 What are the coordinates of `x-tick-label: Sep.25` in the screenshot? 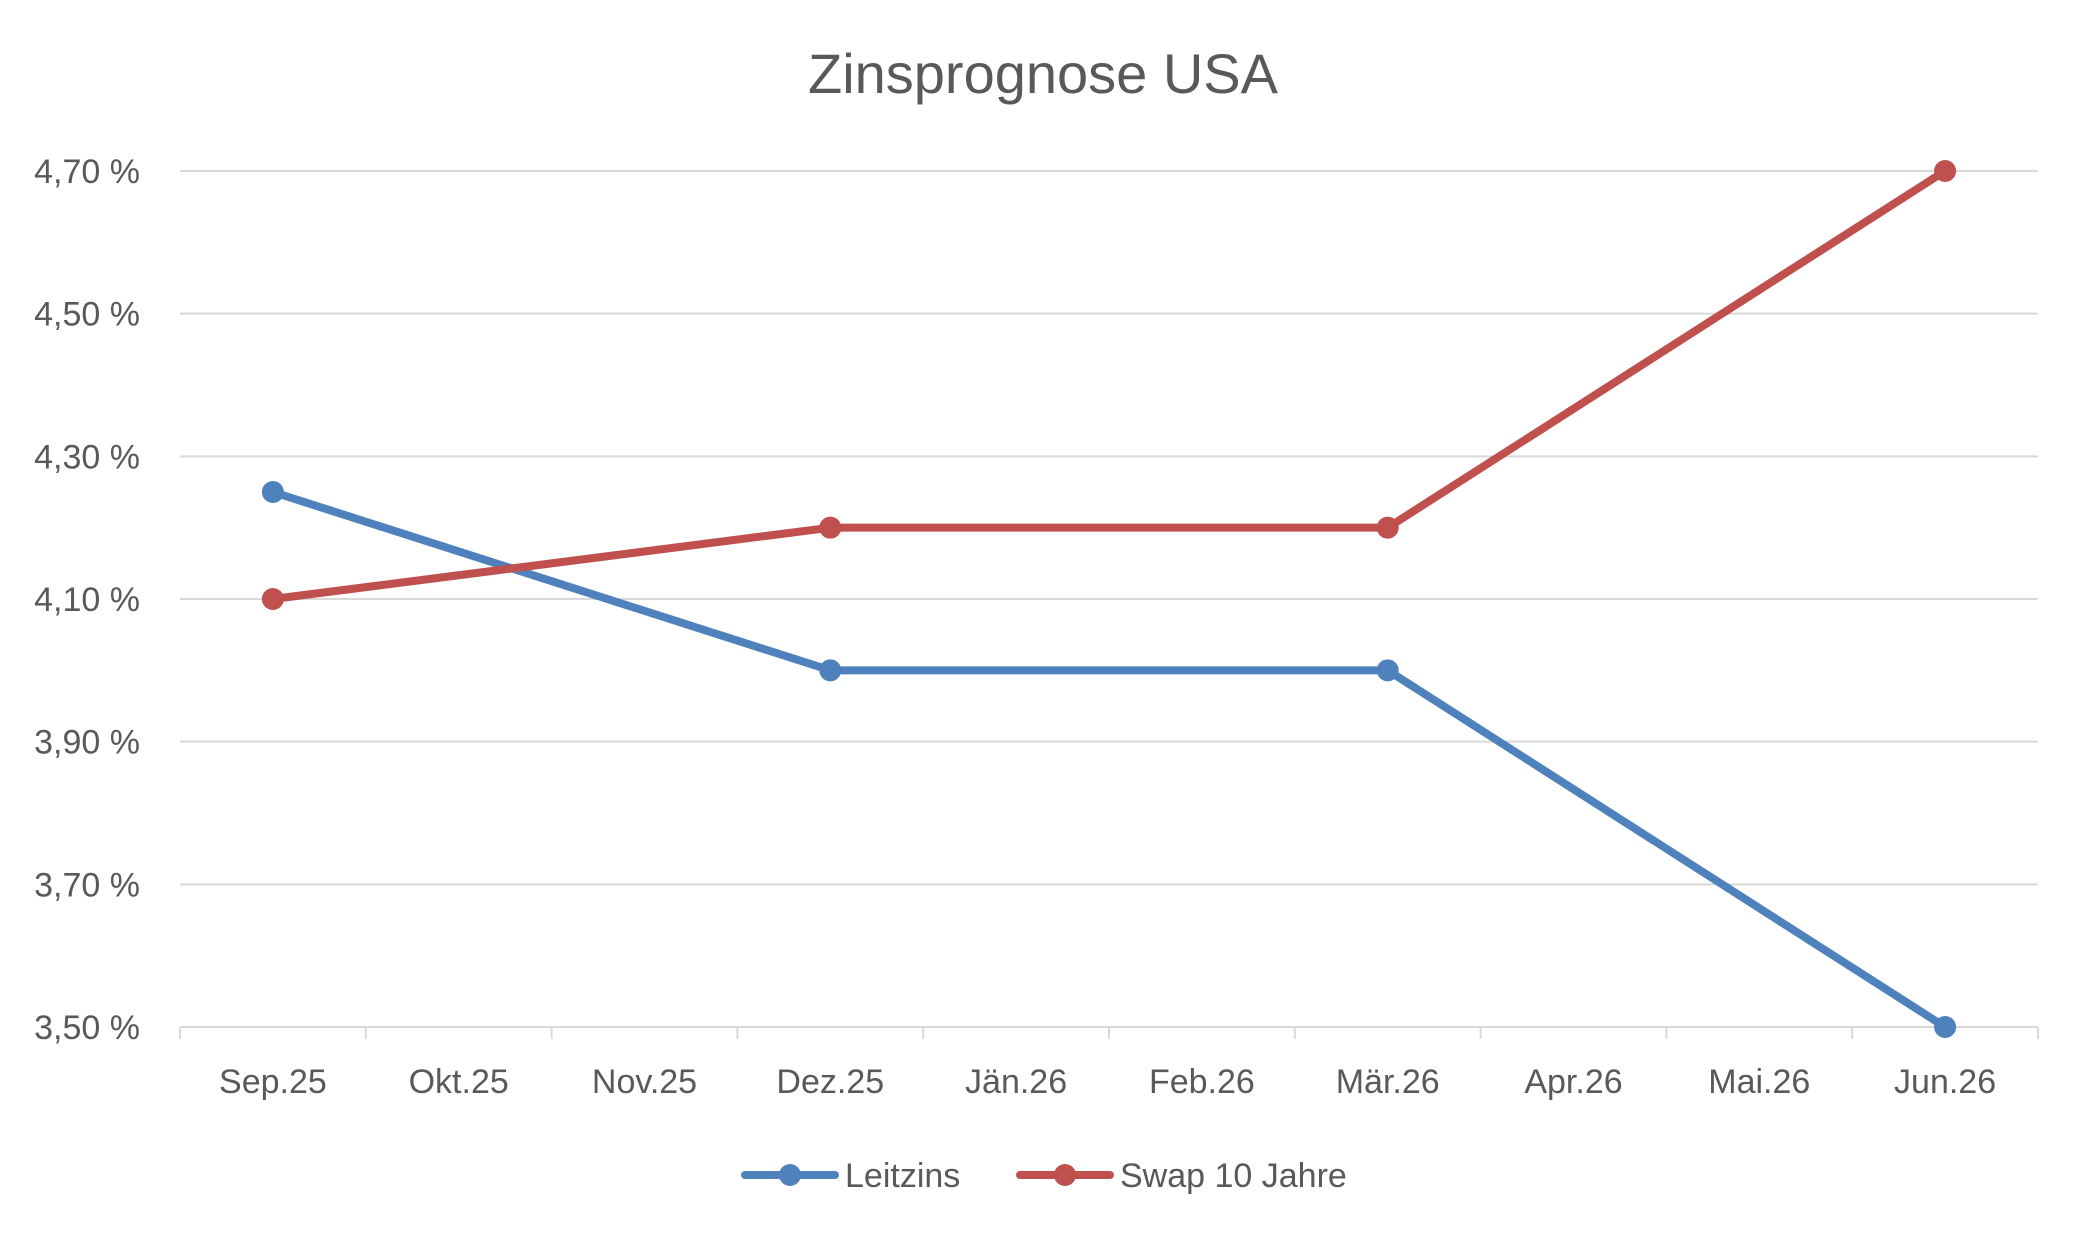 It's located at (273, 1082).